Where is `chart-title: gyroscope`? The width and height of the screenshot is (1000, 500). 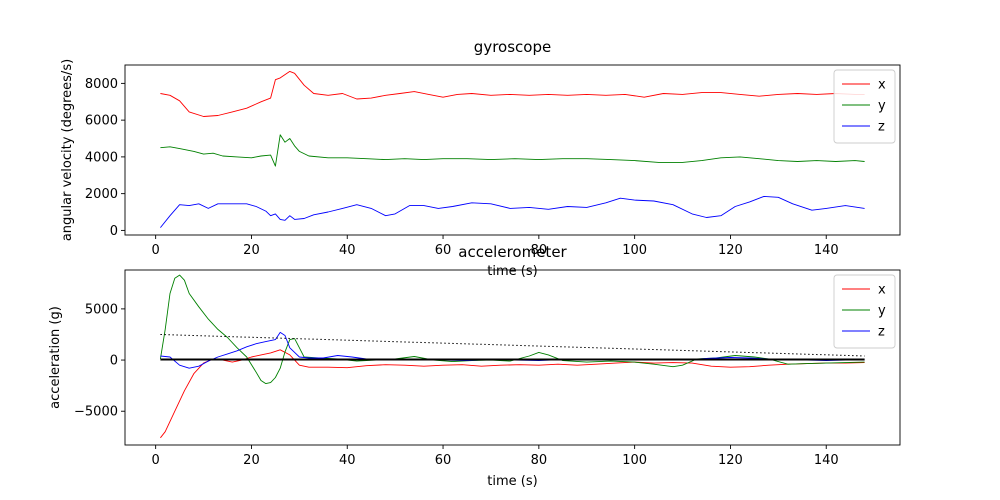
chart-title: gyroscope is located at coordinates (512, 47).